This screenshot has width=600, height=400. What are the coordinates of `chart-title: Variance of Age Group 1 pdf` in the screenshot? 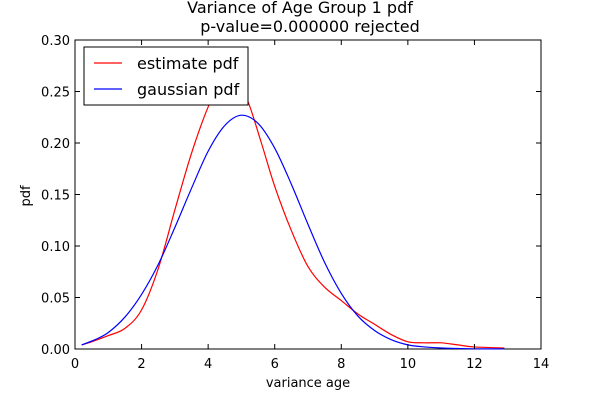 It's located at (300, 8).